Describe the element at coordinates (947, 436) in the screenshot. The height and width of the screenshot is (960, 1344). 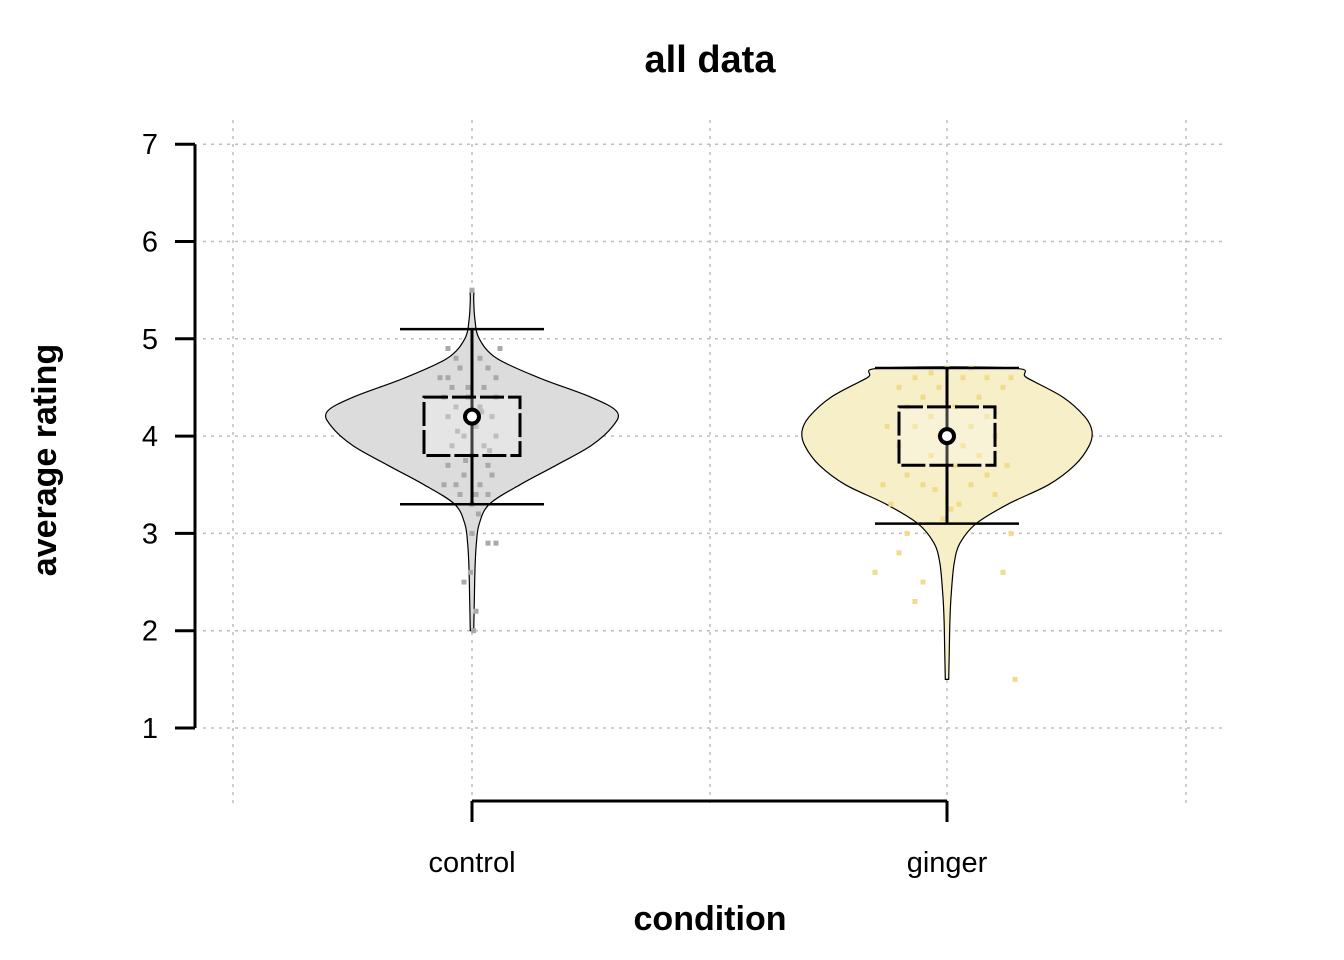
I see `mean-marker-ginger` at that location.